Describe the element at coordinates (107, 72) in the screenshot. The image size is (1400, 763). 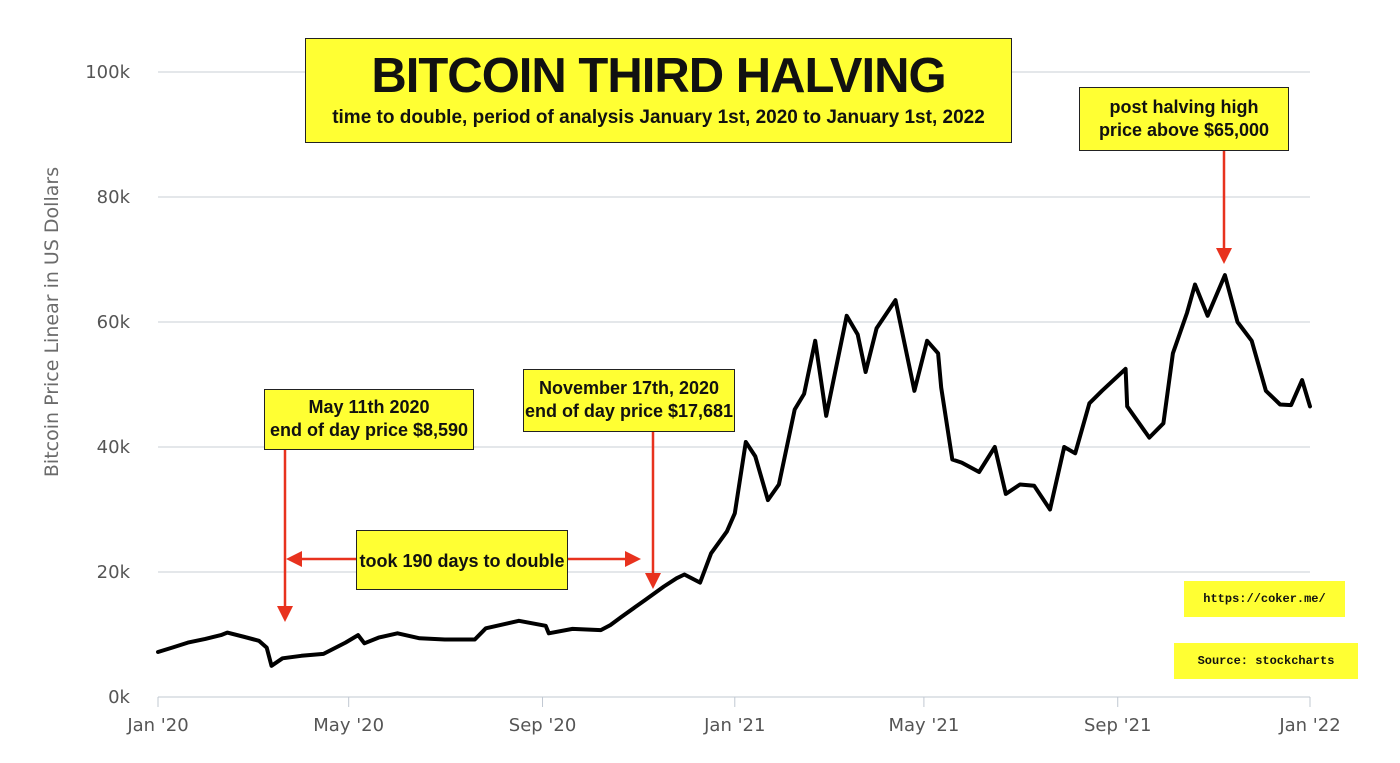
I see `y-tick-label: 100k` at that location.